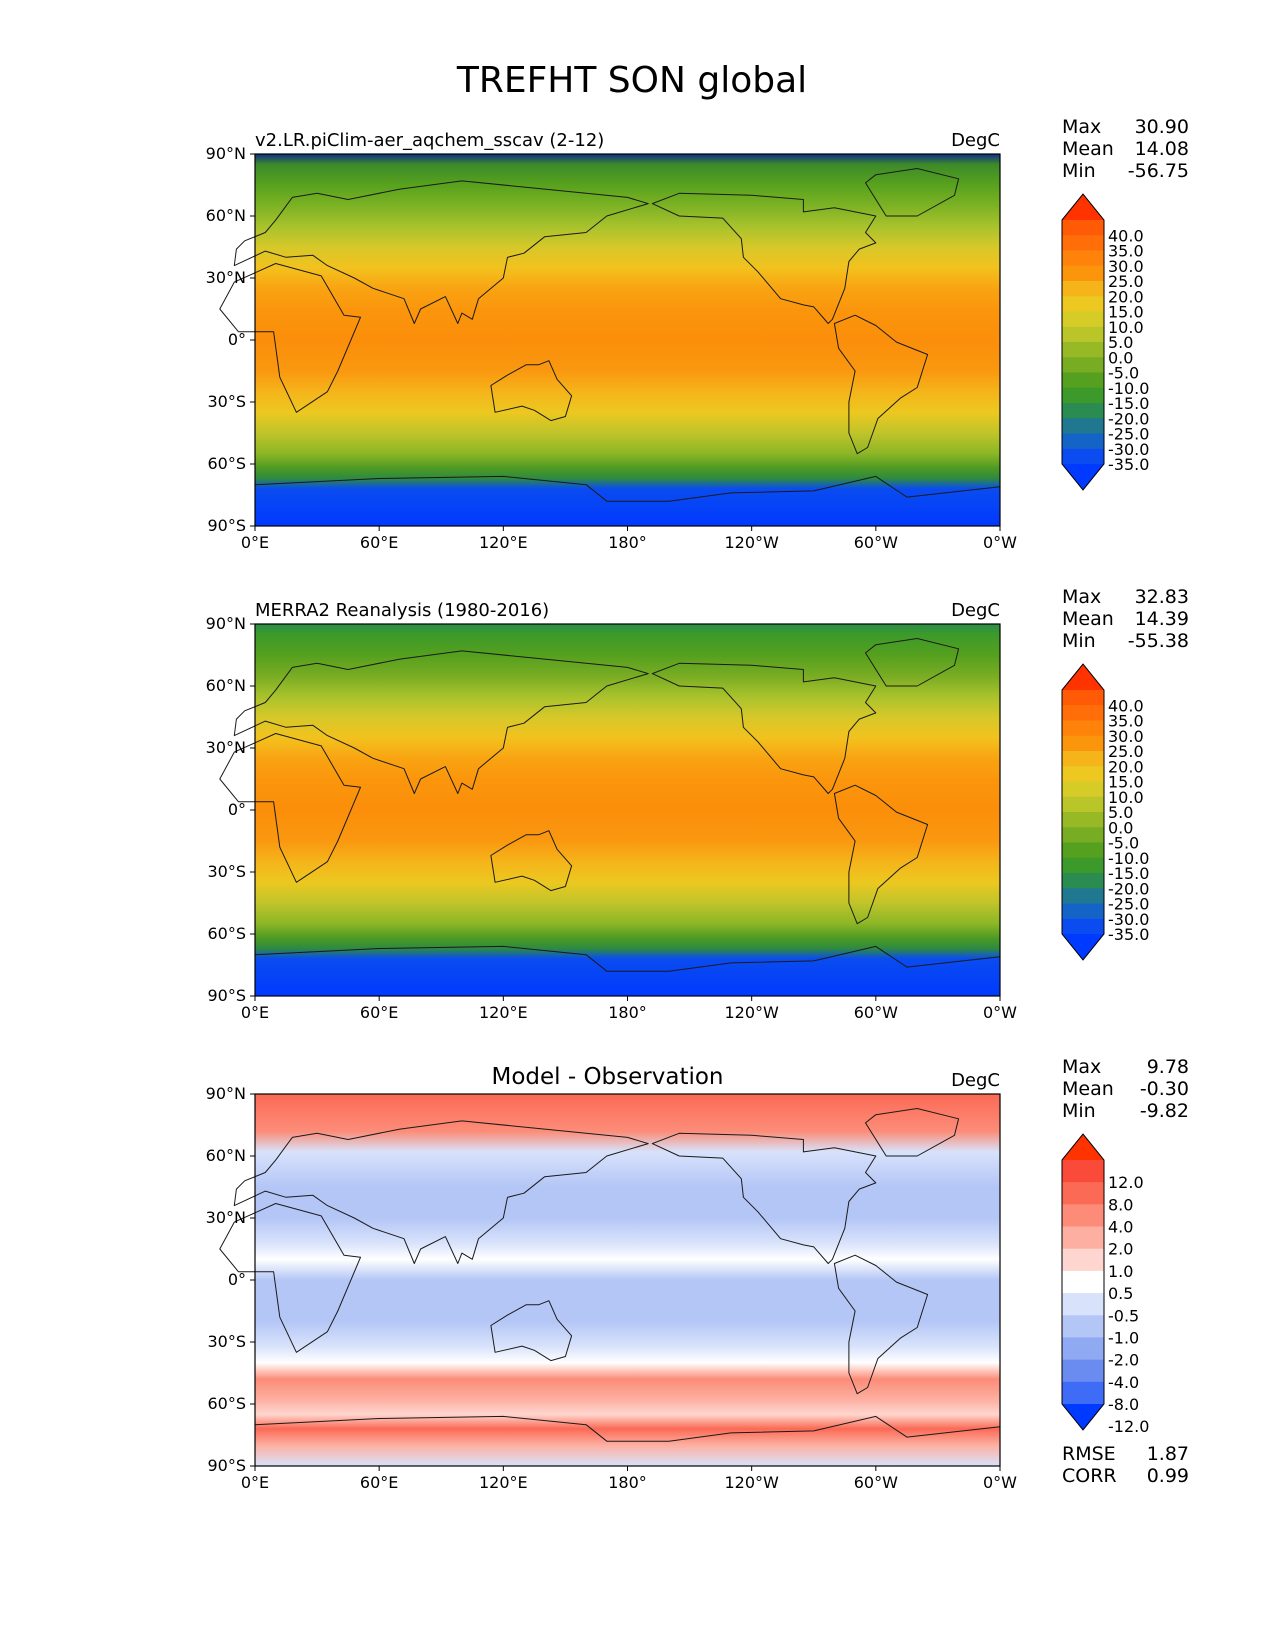 This screenshot has height=1650, width=1275. Describe the element at coordinates (1123, 1315) in the screenshot. I see `colorbar-label: -0.5` at that location.